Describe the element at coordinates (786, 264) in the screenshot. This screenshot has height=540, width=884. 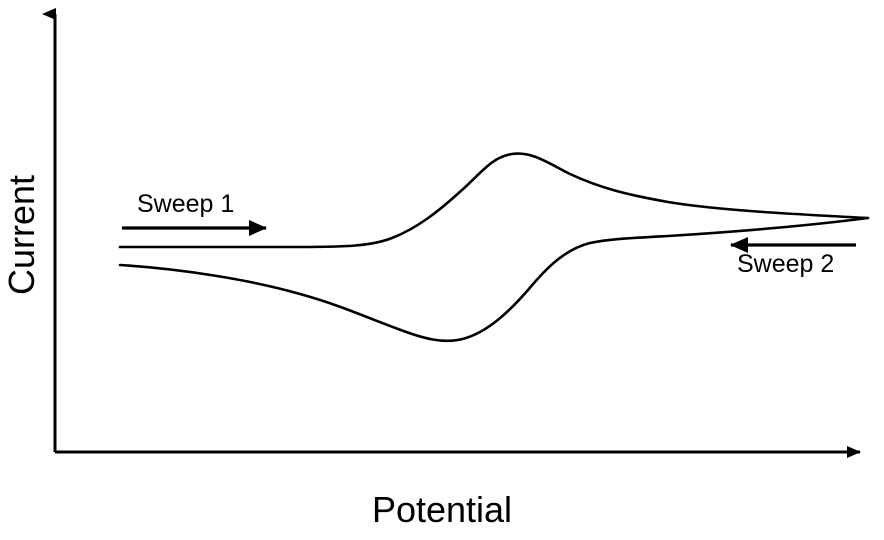
I see `sweep2-label: Sweep 2` at that location.